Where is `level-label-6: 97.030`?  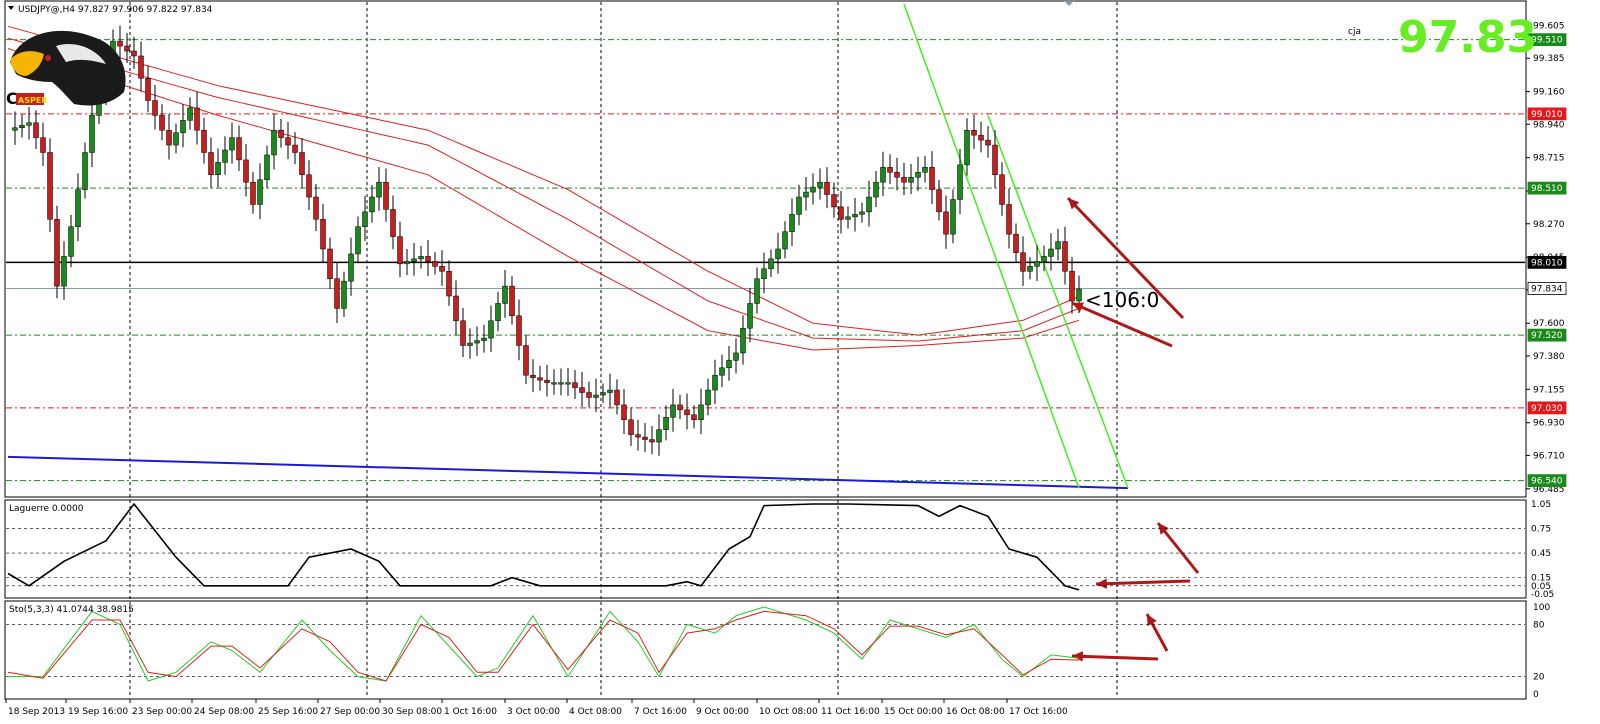
level-label-6: 97.030 is located at coordinates (1547, 409).